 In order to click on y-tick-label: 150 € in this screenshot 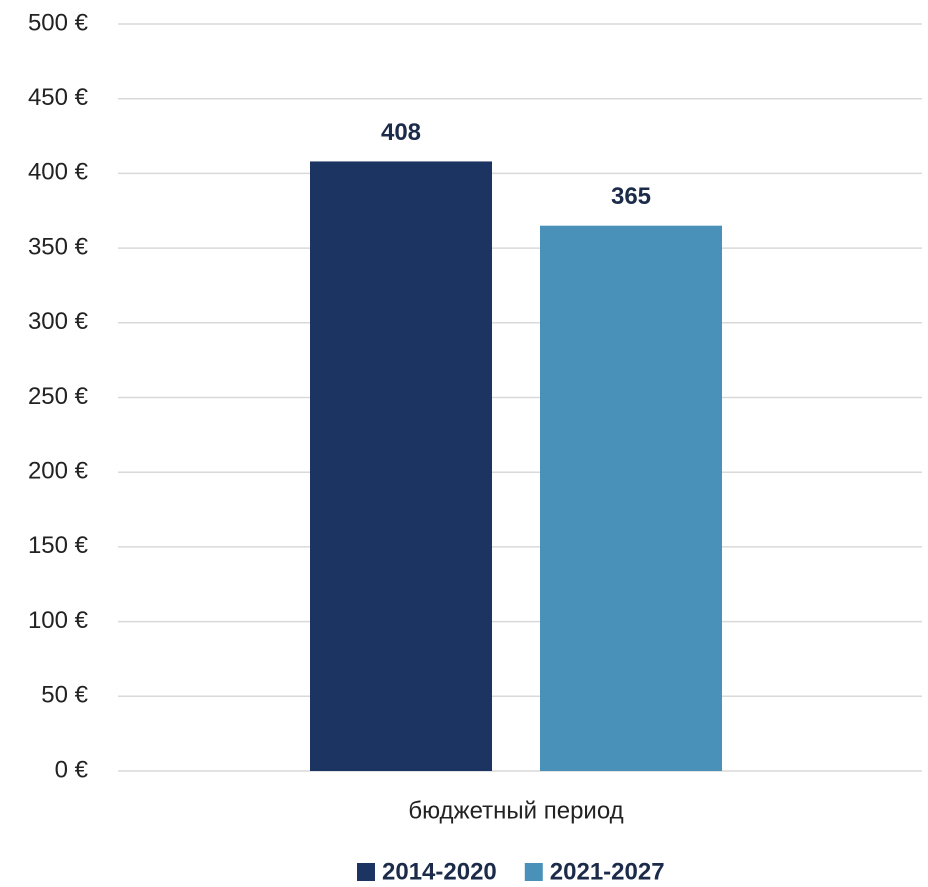, I will do `click(58, 545)`.